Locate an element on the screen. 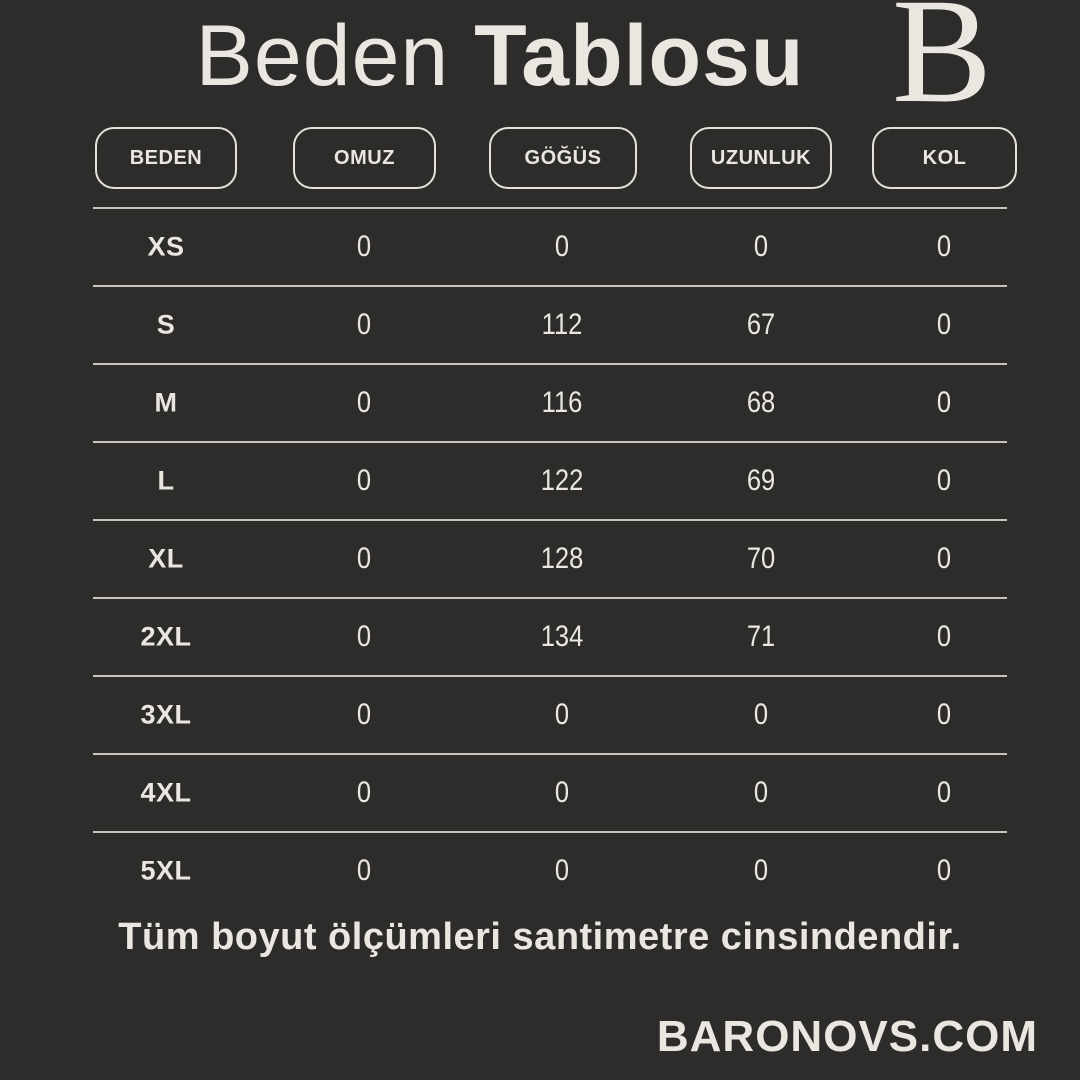  table-row-s: S 0 112 67 0 is located at coordinates (550, 324).